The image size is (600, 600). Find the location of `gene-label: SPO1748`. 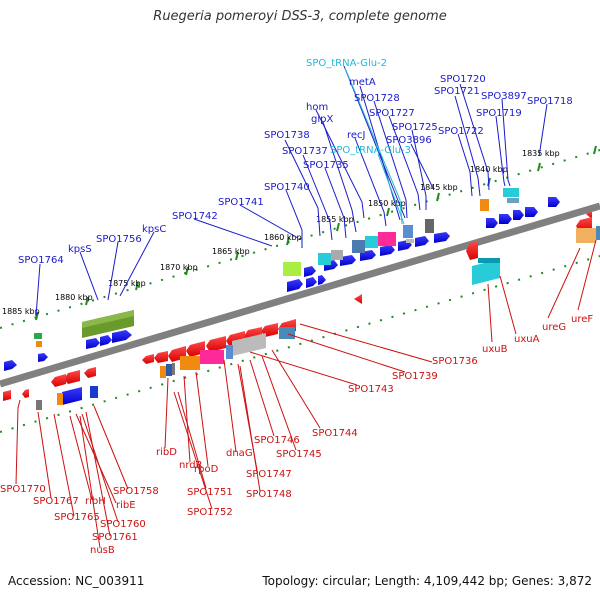

gene-label: SPO1748 is located at coordinates (269, 494).